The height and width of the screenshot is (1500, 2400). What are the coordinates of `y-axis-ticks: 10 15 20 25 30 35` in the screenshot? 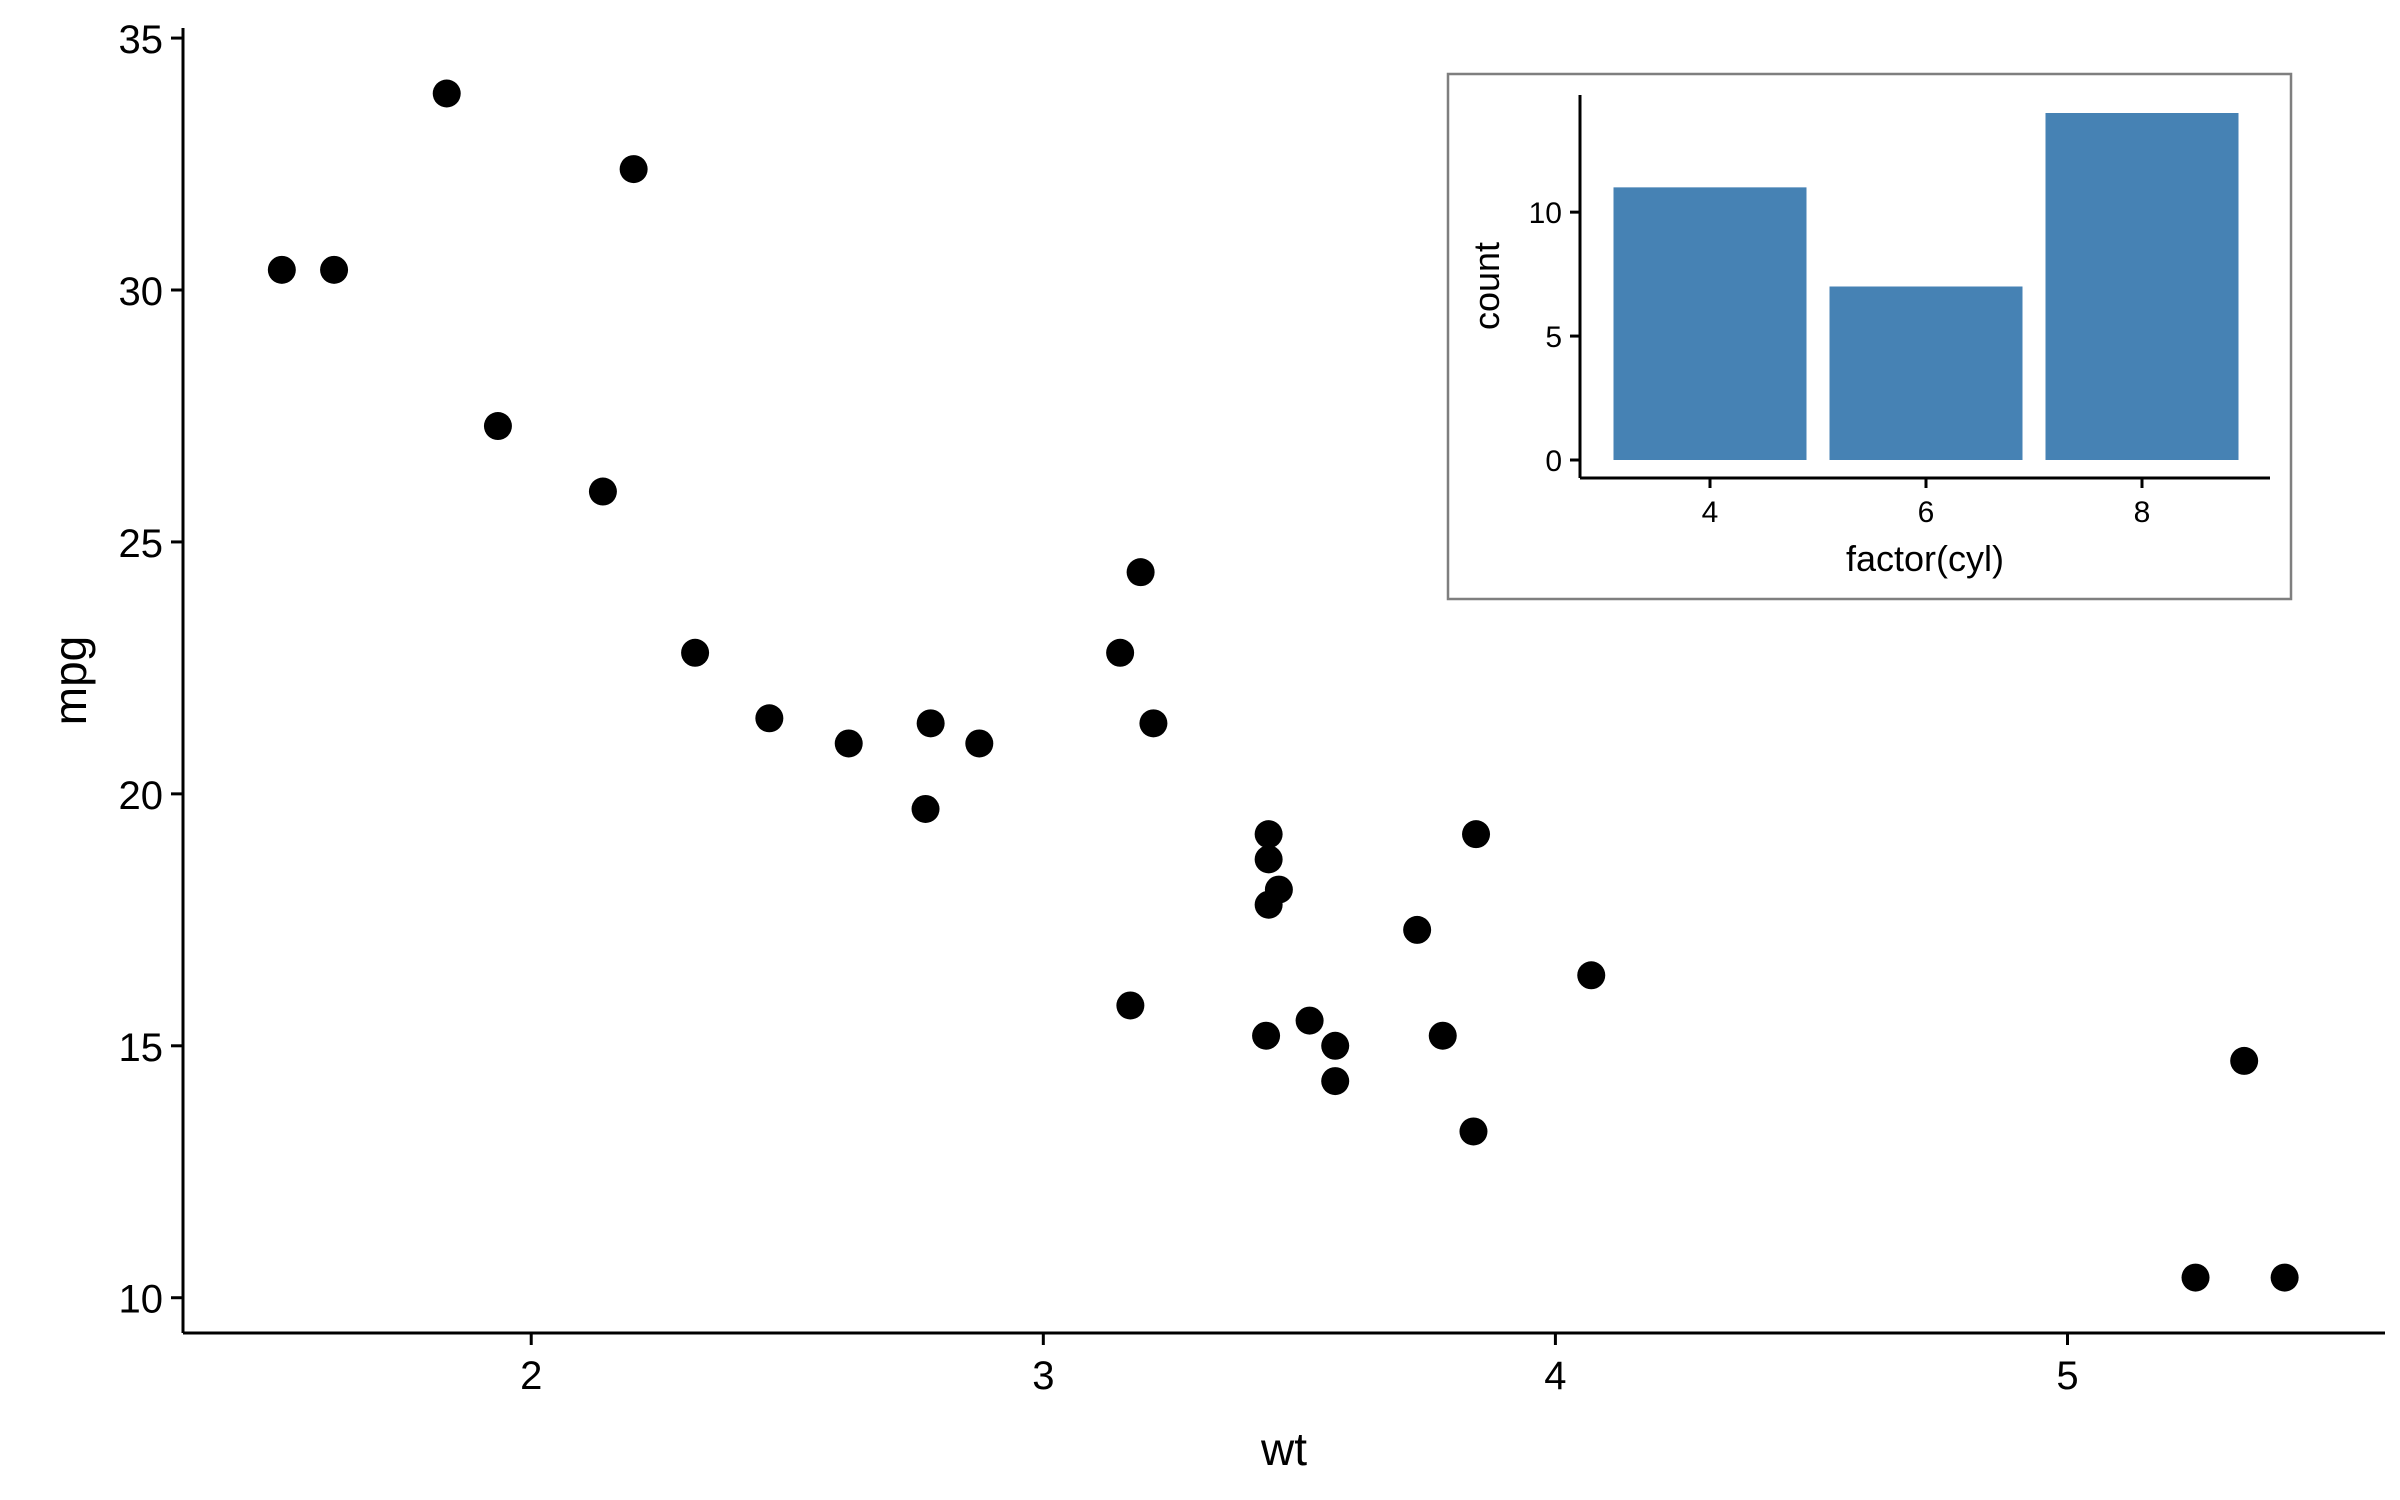 It's located at (151, 670).